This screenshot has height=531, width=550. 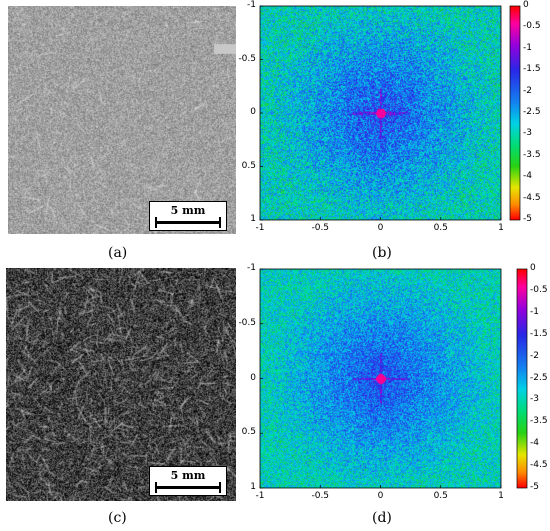 I want to click on scale-bar-c: 5 mm, so click(x=188, y=481).